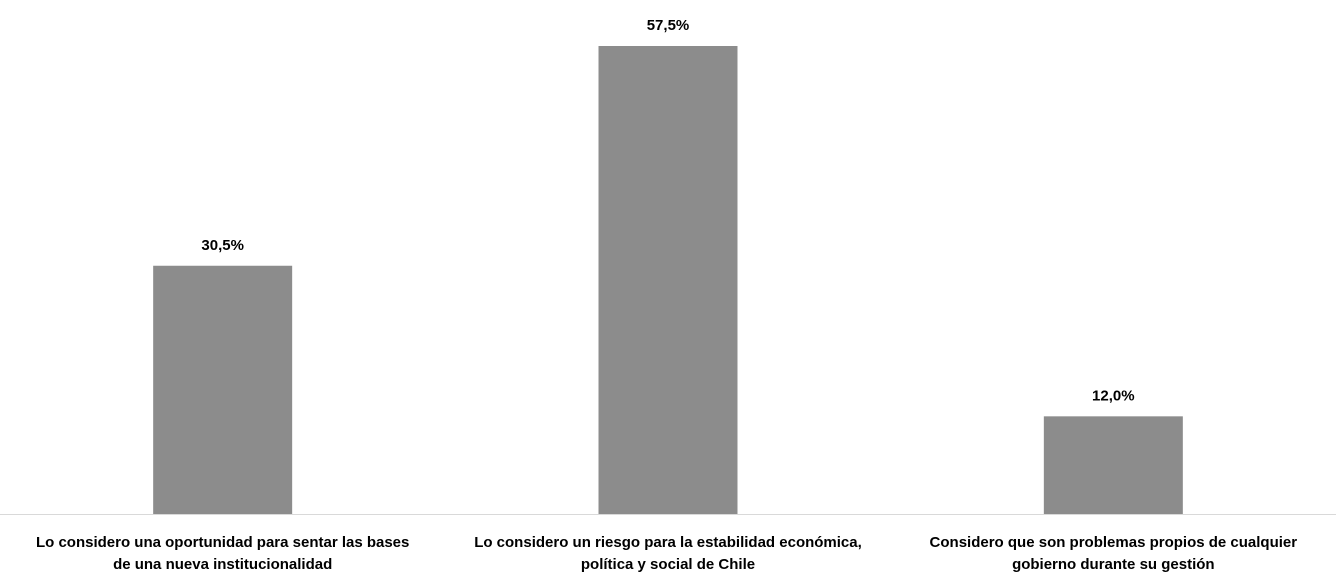 The height and width of the screenshot is (577, 1336). What do you see at coordinates (1113, 564) in the screenshot?
I see `category-label-3-line-2: gobierno durante su gestión` at bounding box center [1113, 564].